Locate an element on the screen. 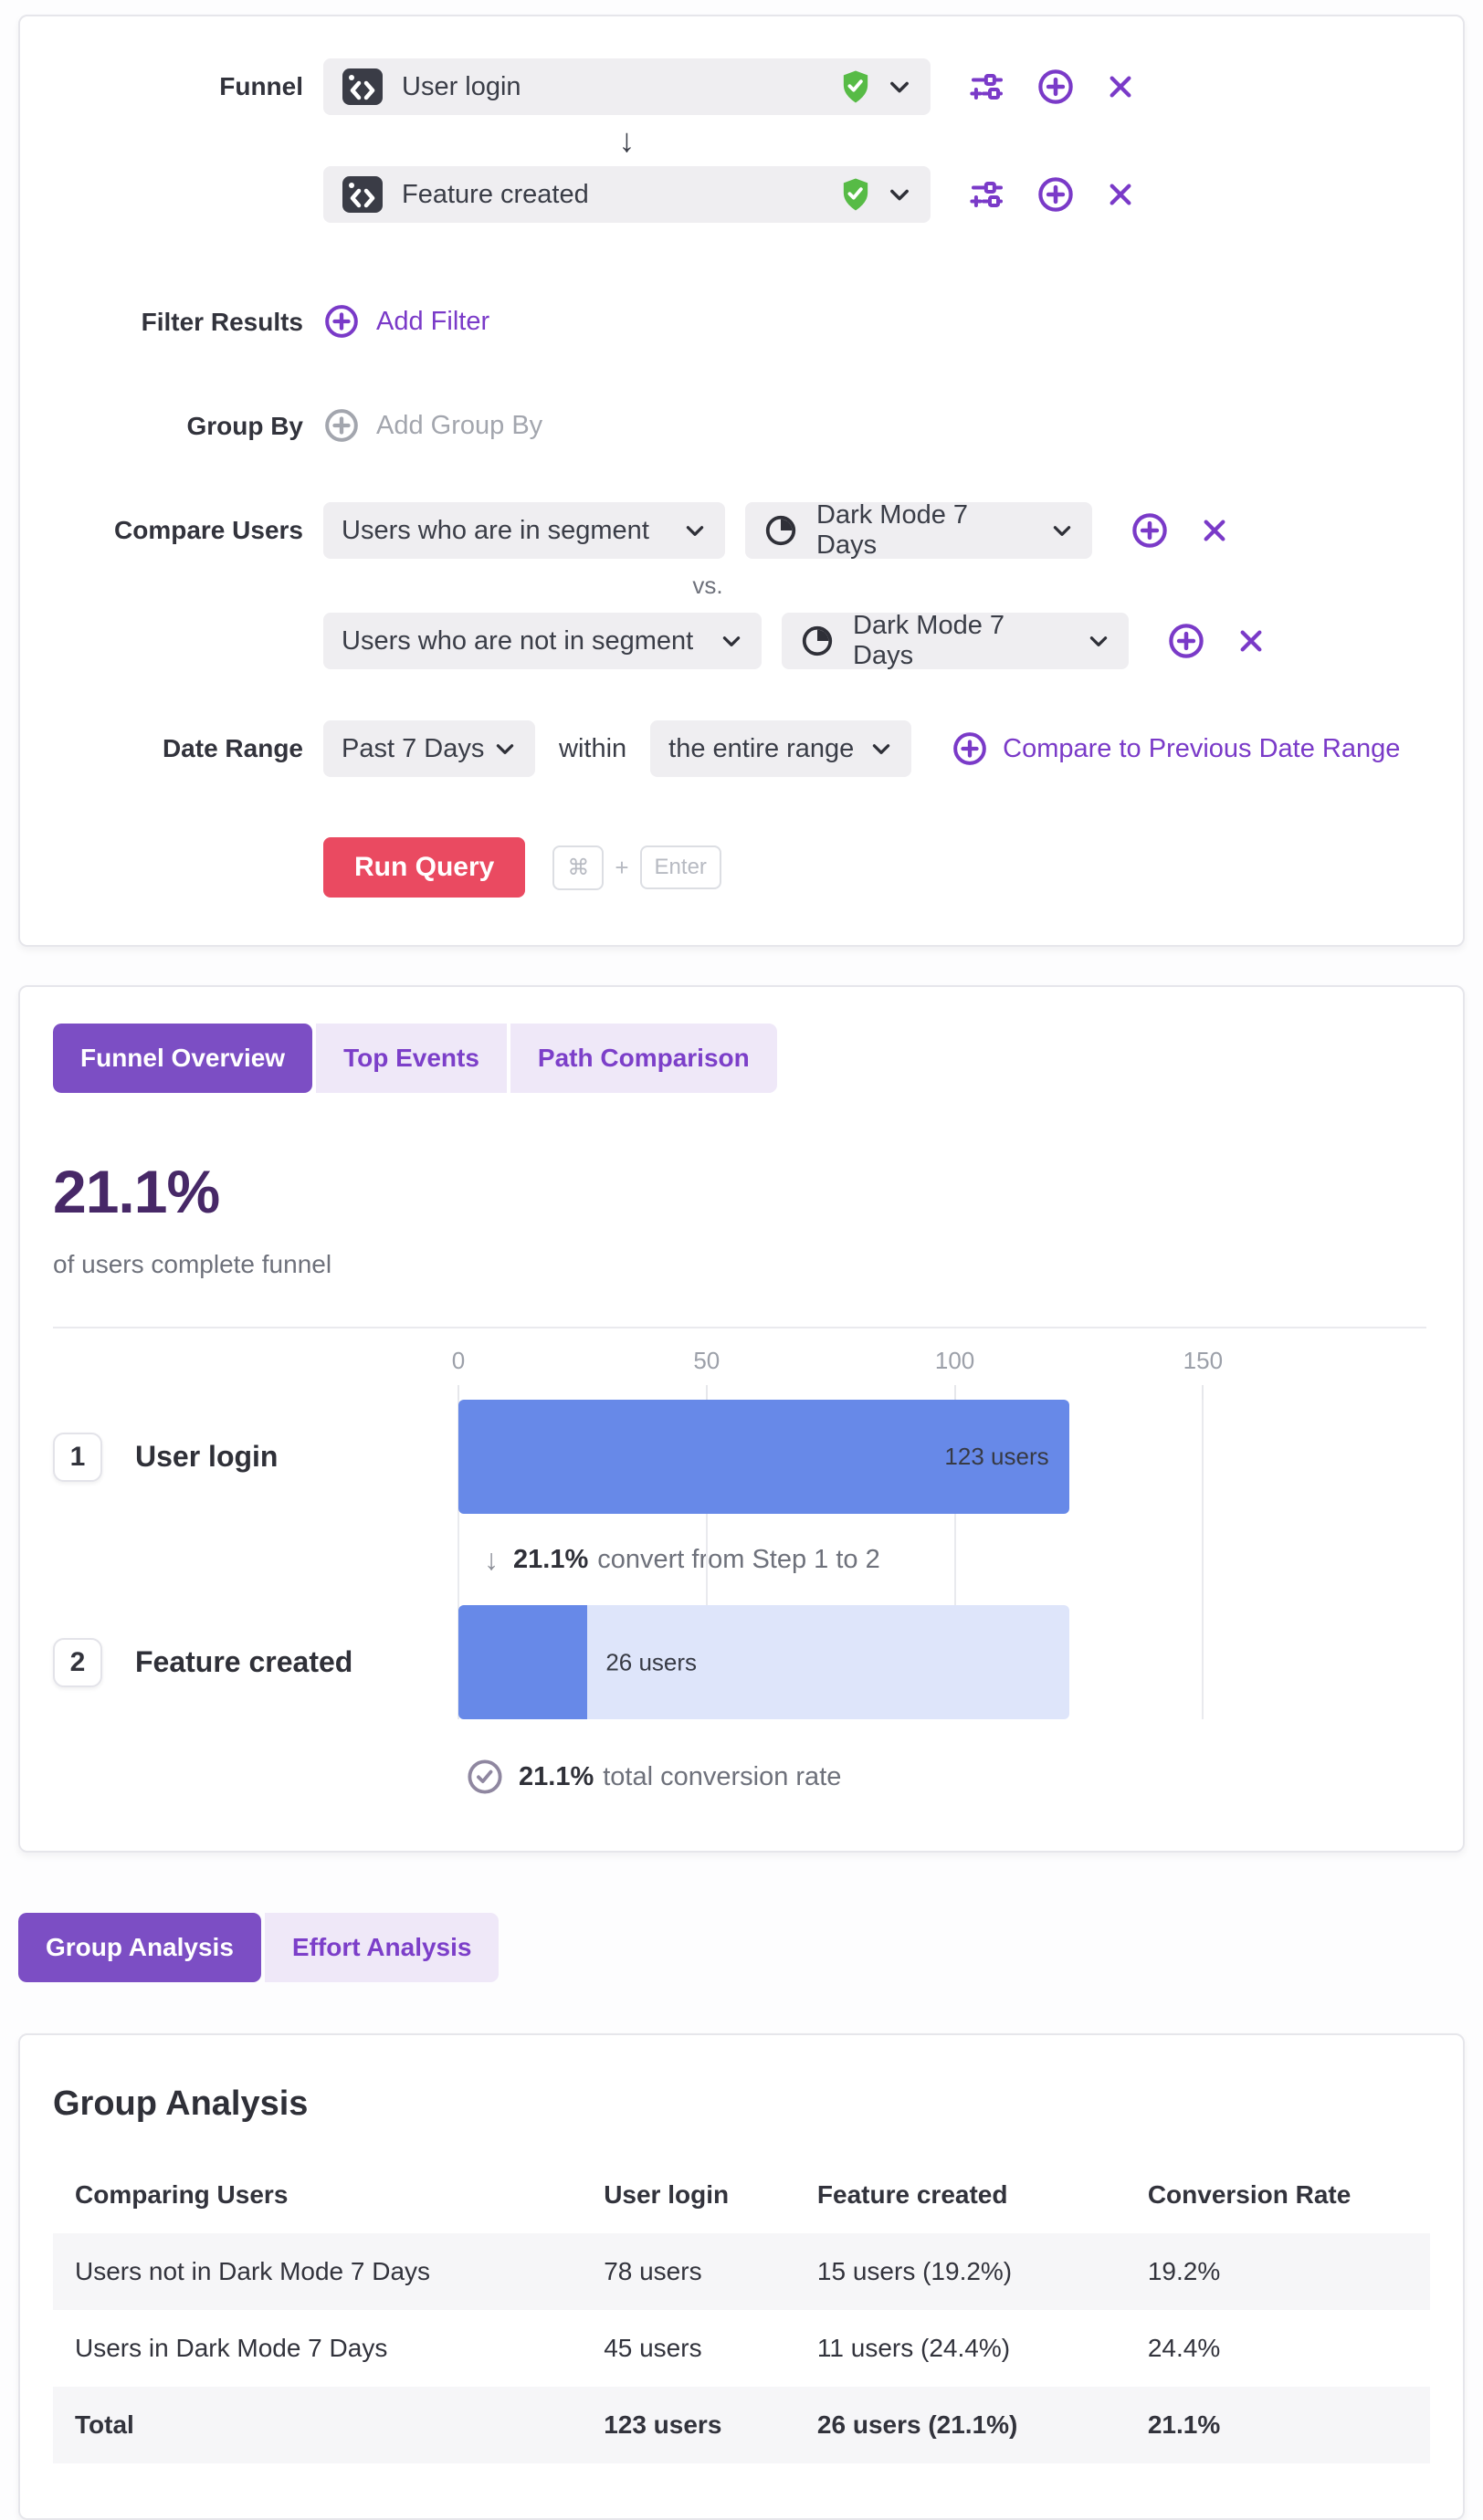  group-by-row: Group By Add Group By is located at coordinates (742, 421).